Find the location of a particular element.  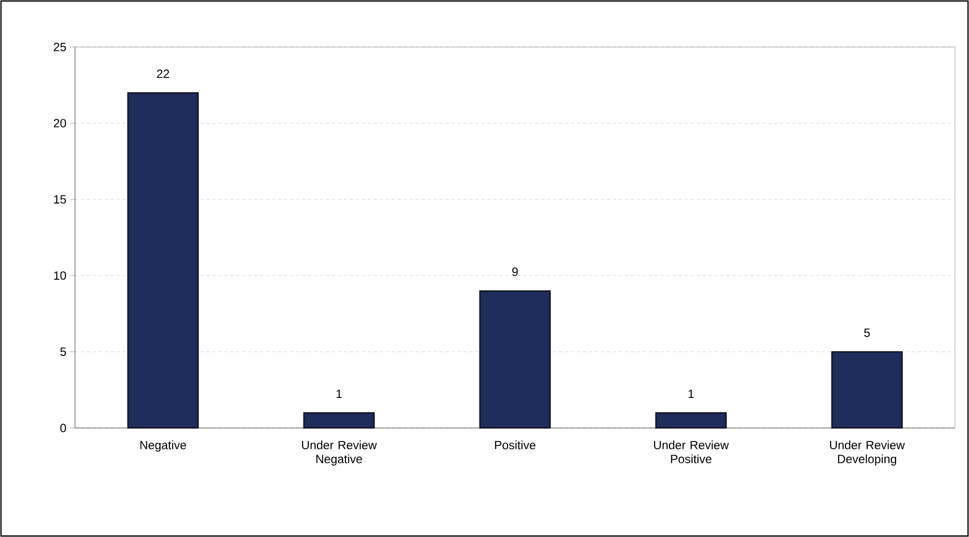

data-label: 9 is located at coordinates (515, 272).